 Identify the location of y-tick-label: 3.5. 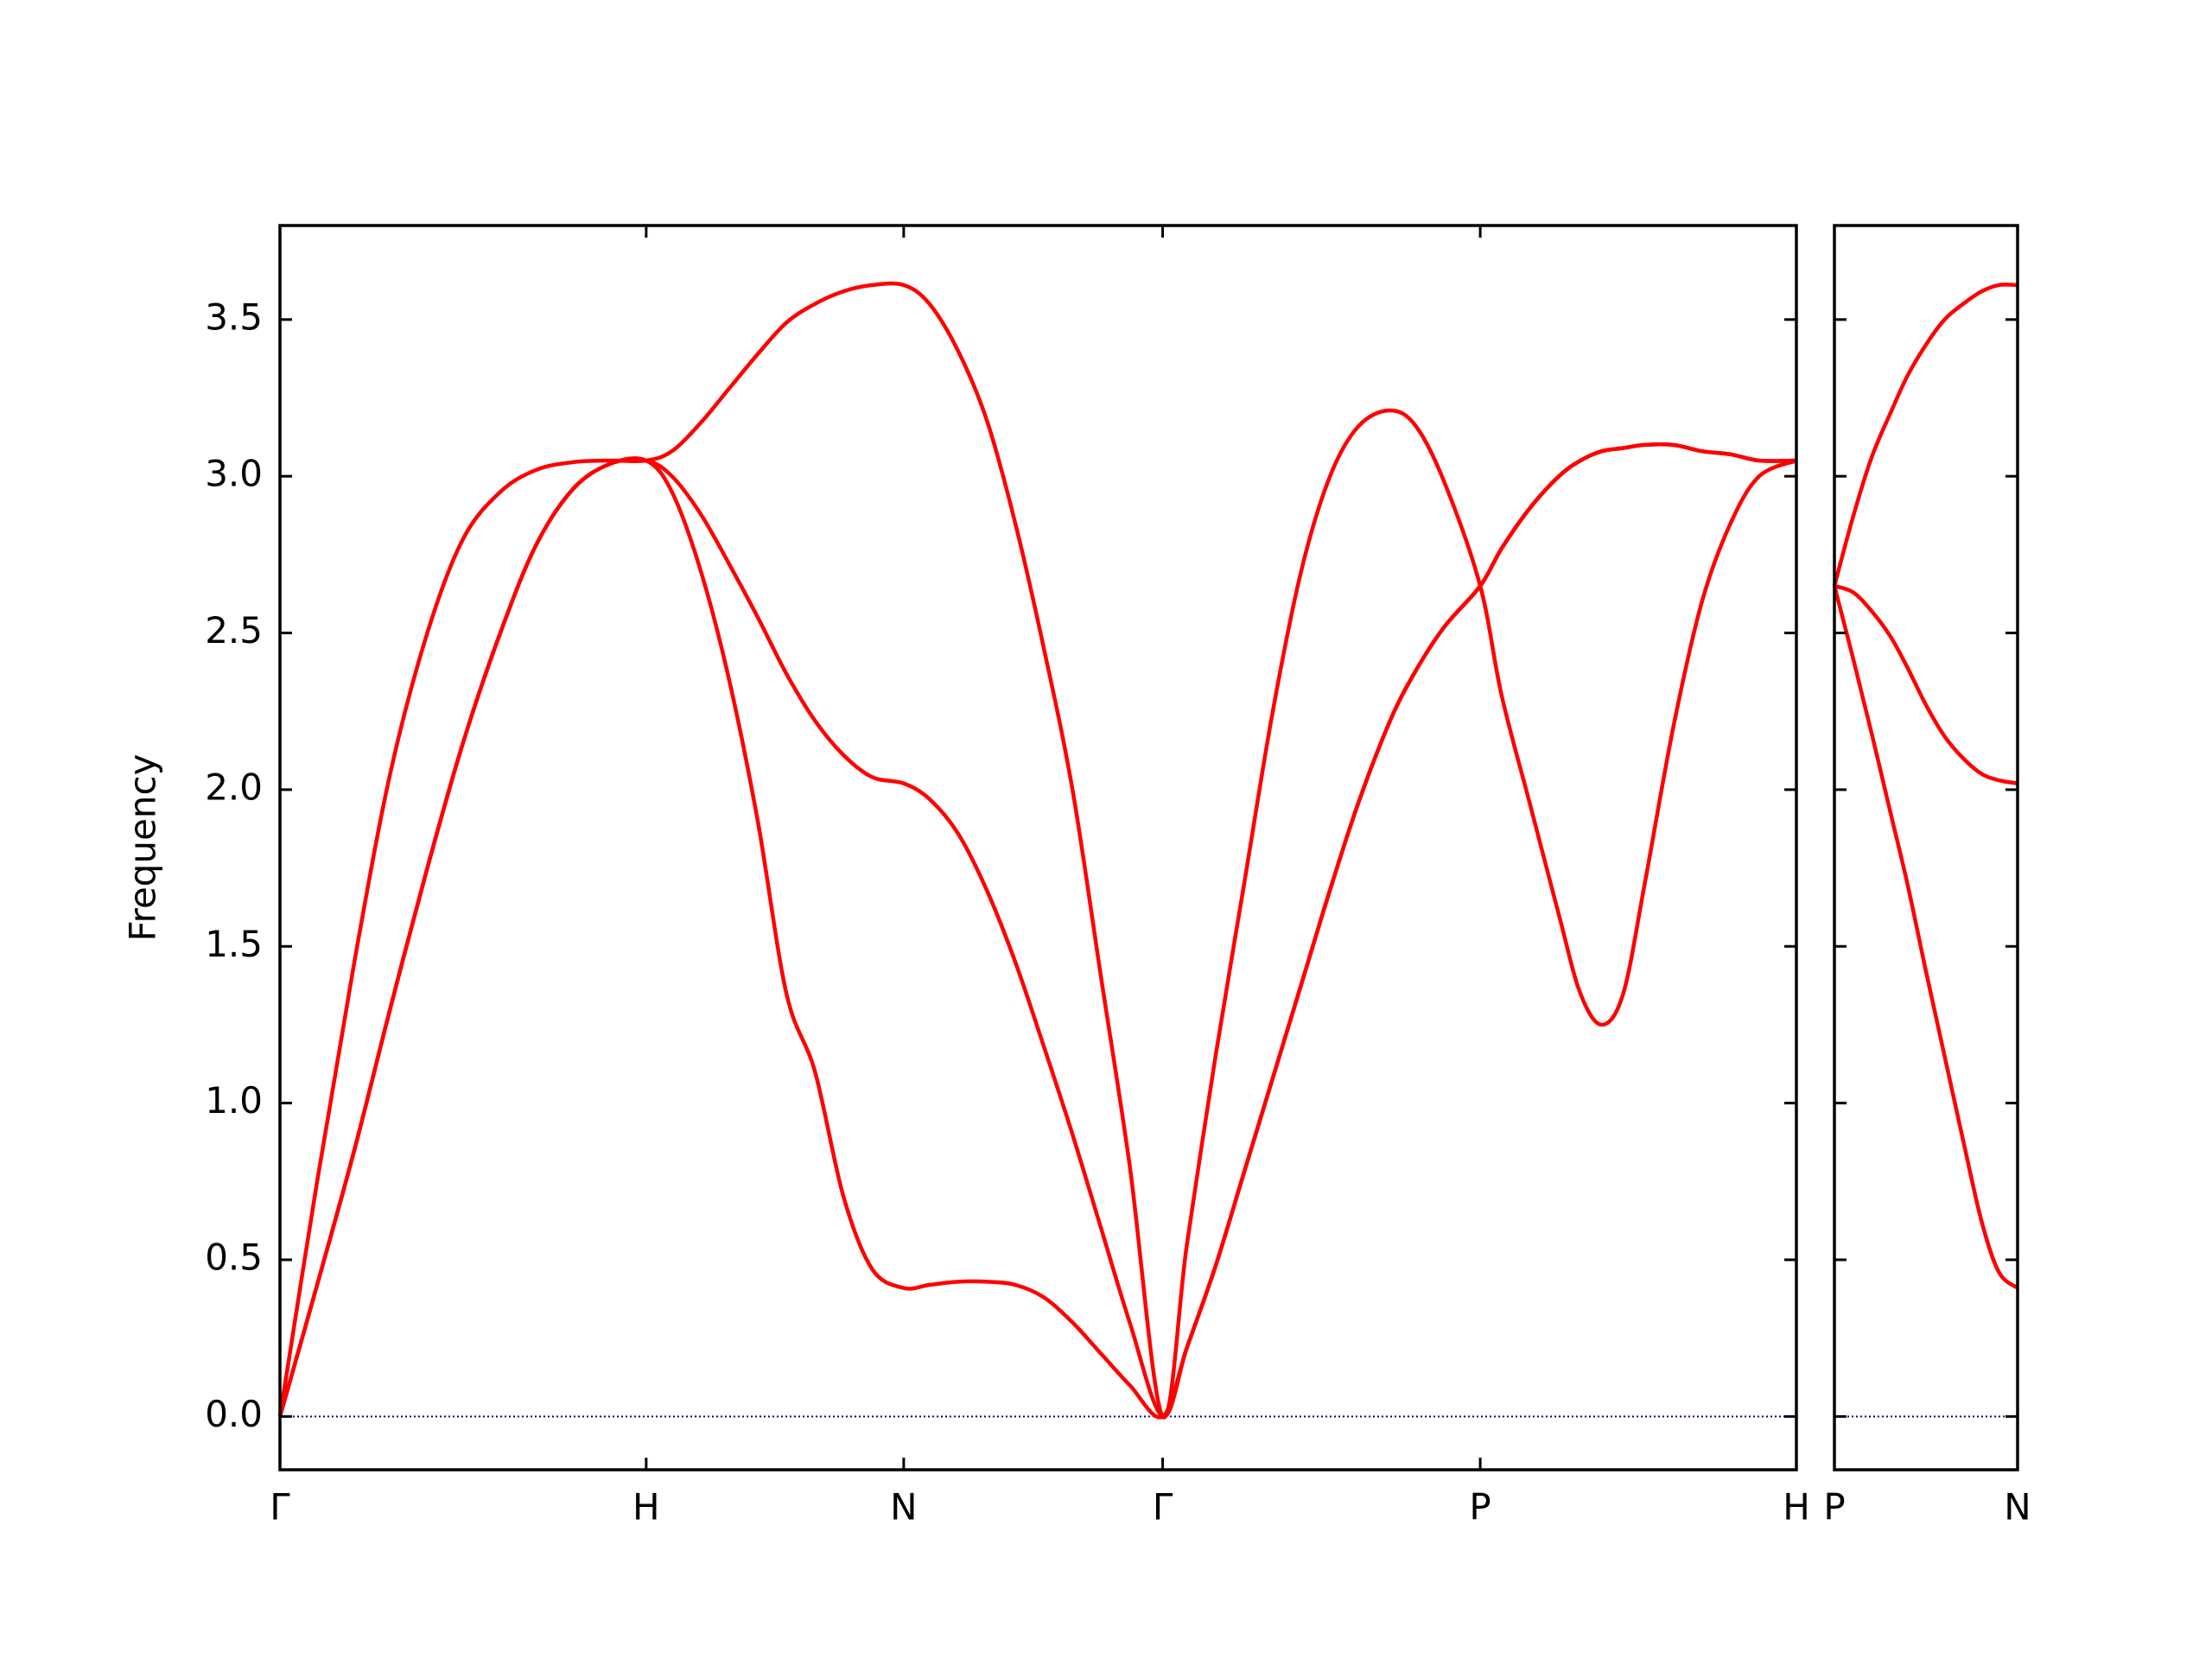
(234, 317).